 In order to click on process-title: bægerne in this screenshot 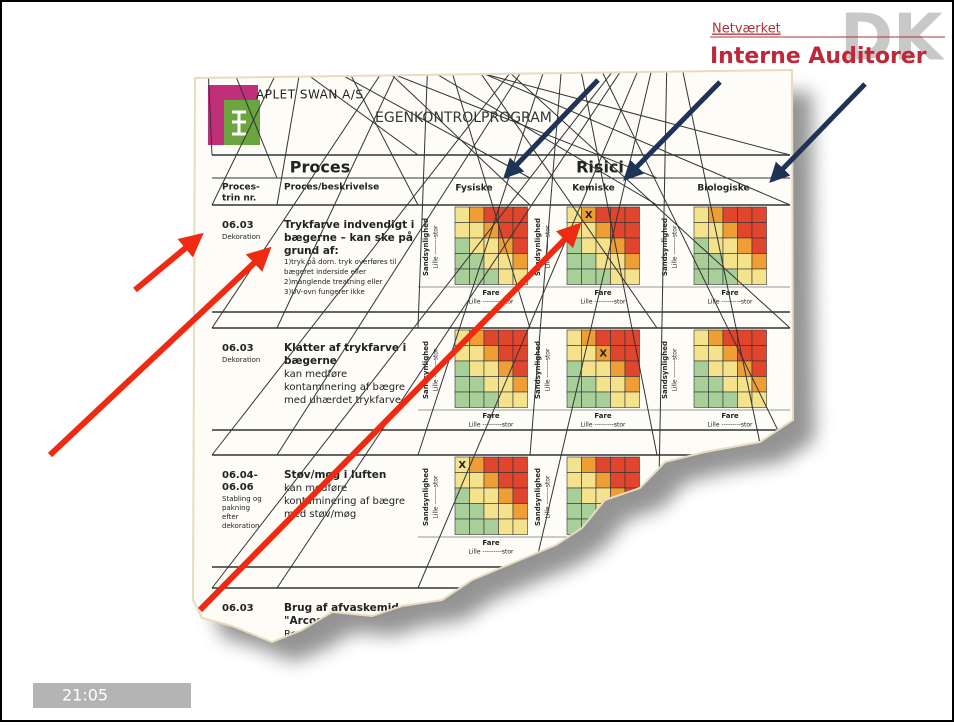, I will do `click(310, 361)`.